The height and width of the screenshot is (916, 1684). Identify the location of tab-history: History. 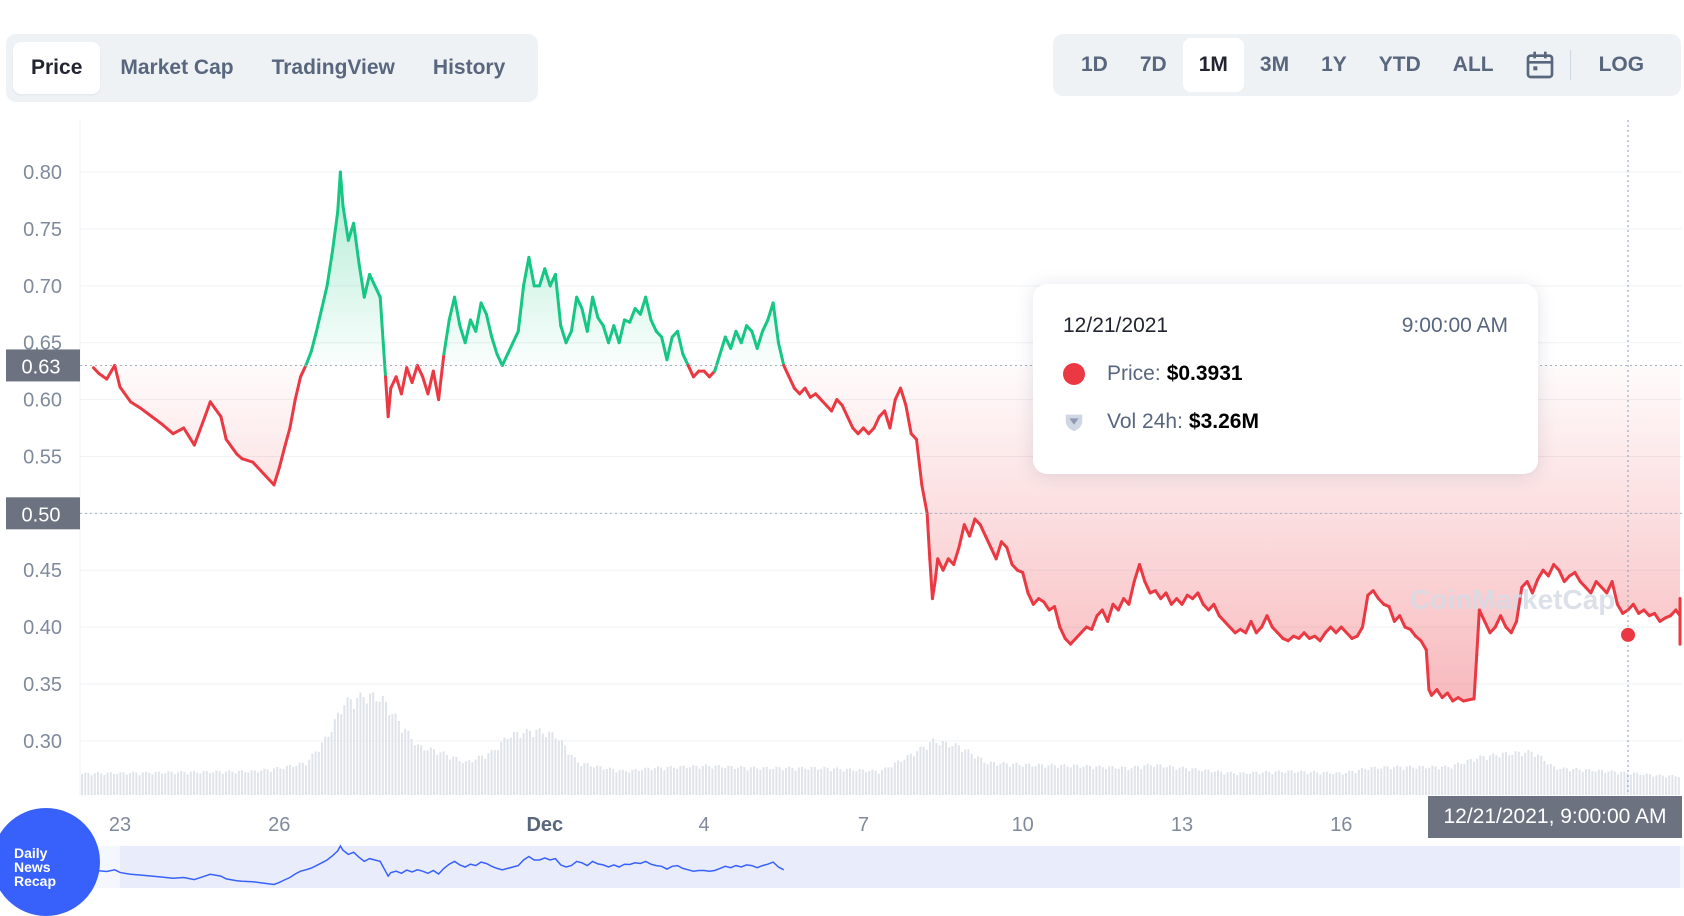
(469, 67).